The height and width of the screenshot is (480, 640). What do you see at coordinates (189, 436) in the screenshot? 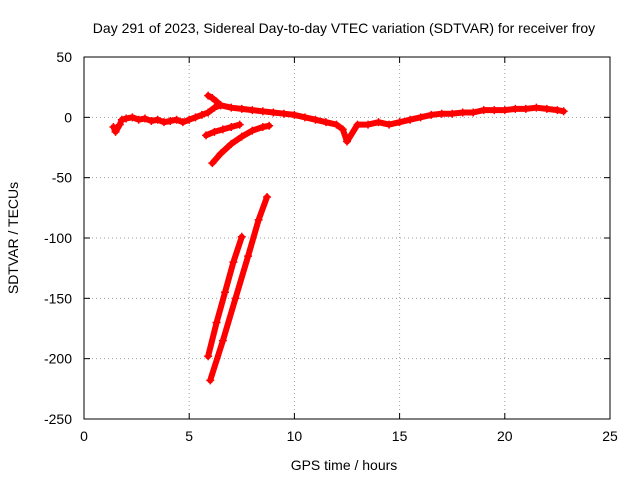
I see `x-tick-label: 5` at bounding box center [189, 436].